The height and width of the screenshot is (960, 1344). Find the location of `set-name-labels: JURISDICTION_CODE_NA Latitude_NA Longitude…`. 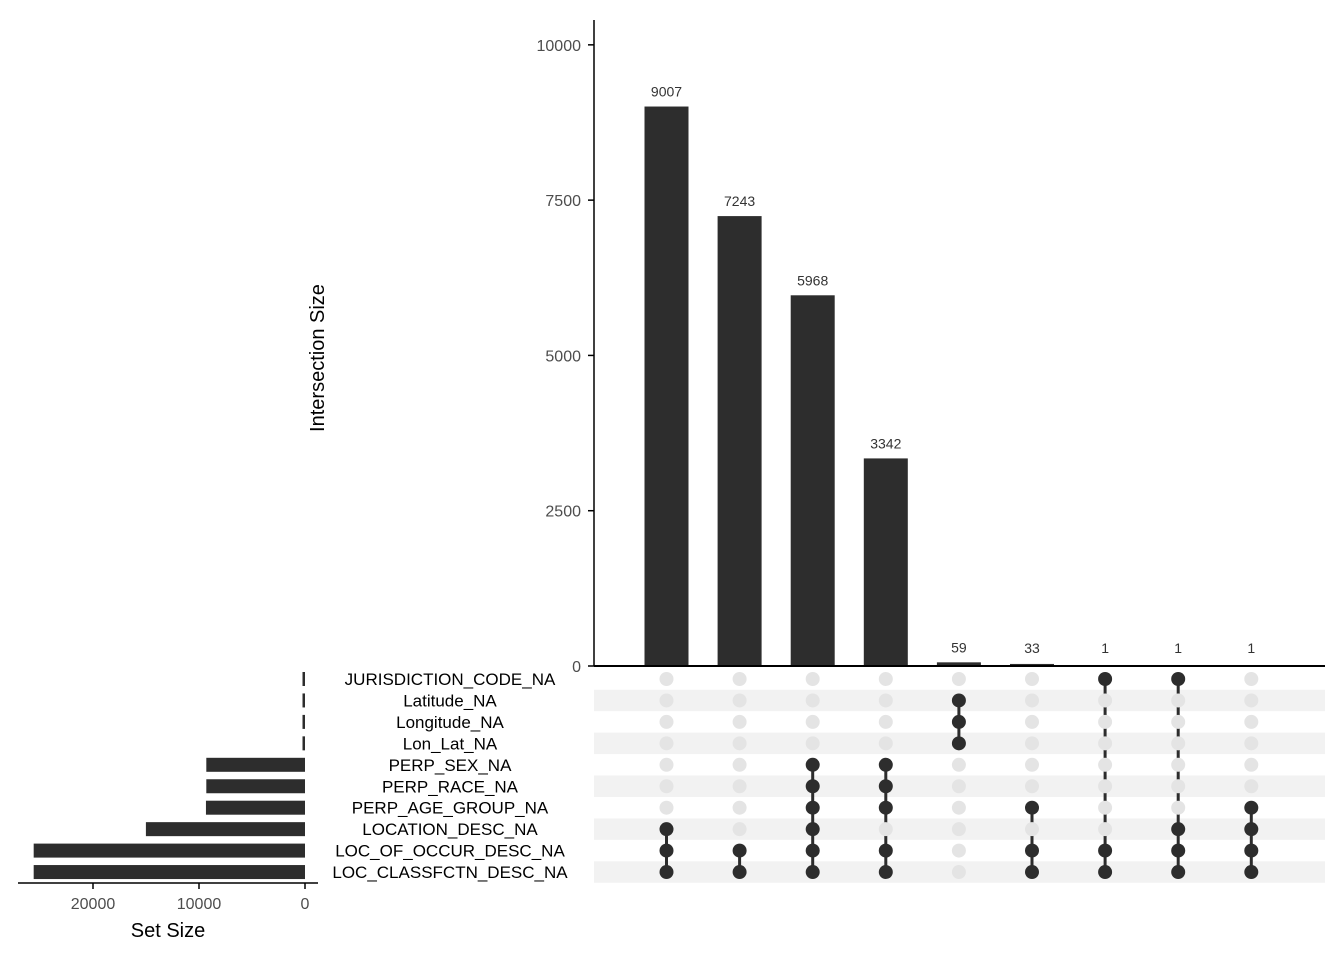

set-name-labels: JURISDICTION_CODE_NA Latitude_NA Longitude… is located at coordinates (450, 776).